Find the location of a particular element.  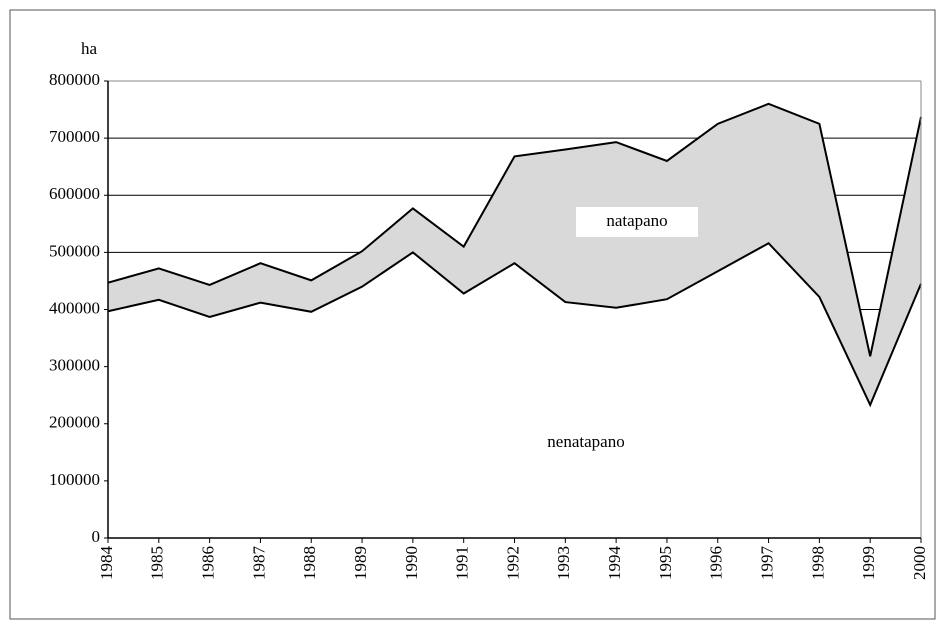

y-tick-label: 600000 is located at coordinates (74, 193).